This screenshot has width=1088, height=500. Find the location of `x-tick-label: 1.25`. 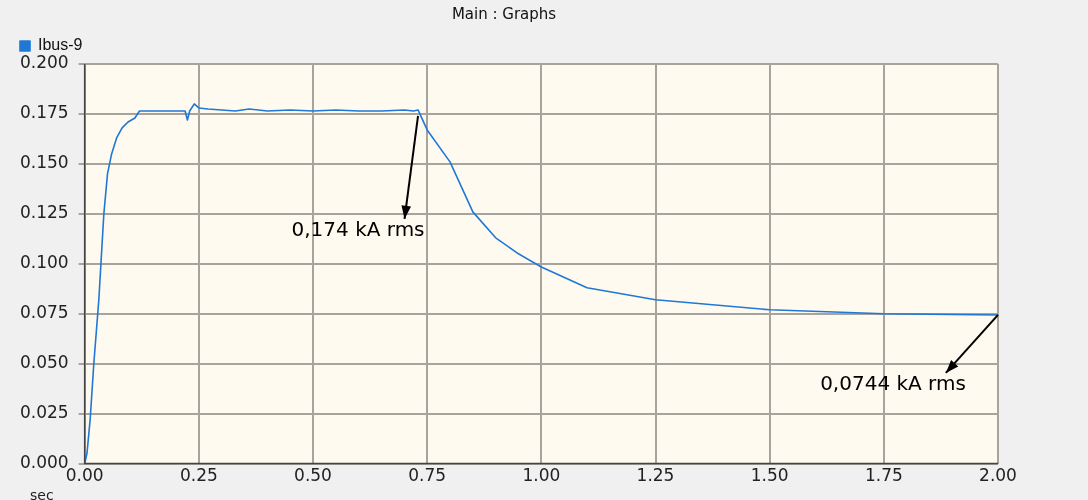

x-tick-label: 1.25 is located at coordinates (655, 475).